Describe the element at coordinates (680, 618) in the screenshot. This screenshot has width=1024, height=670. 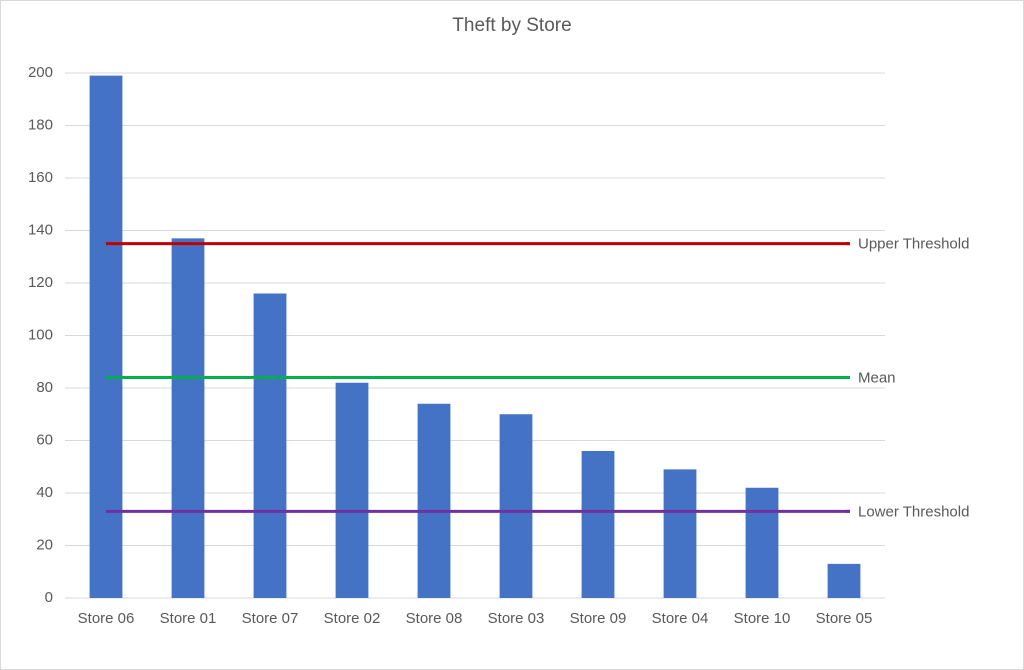
I see `x-tick-label: Store 04` at that location.